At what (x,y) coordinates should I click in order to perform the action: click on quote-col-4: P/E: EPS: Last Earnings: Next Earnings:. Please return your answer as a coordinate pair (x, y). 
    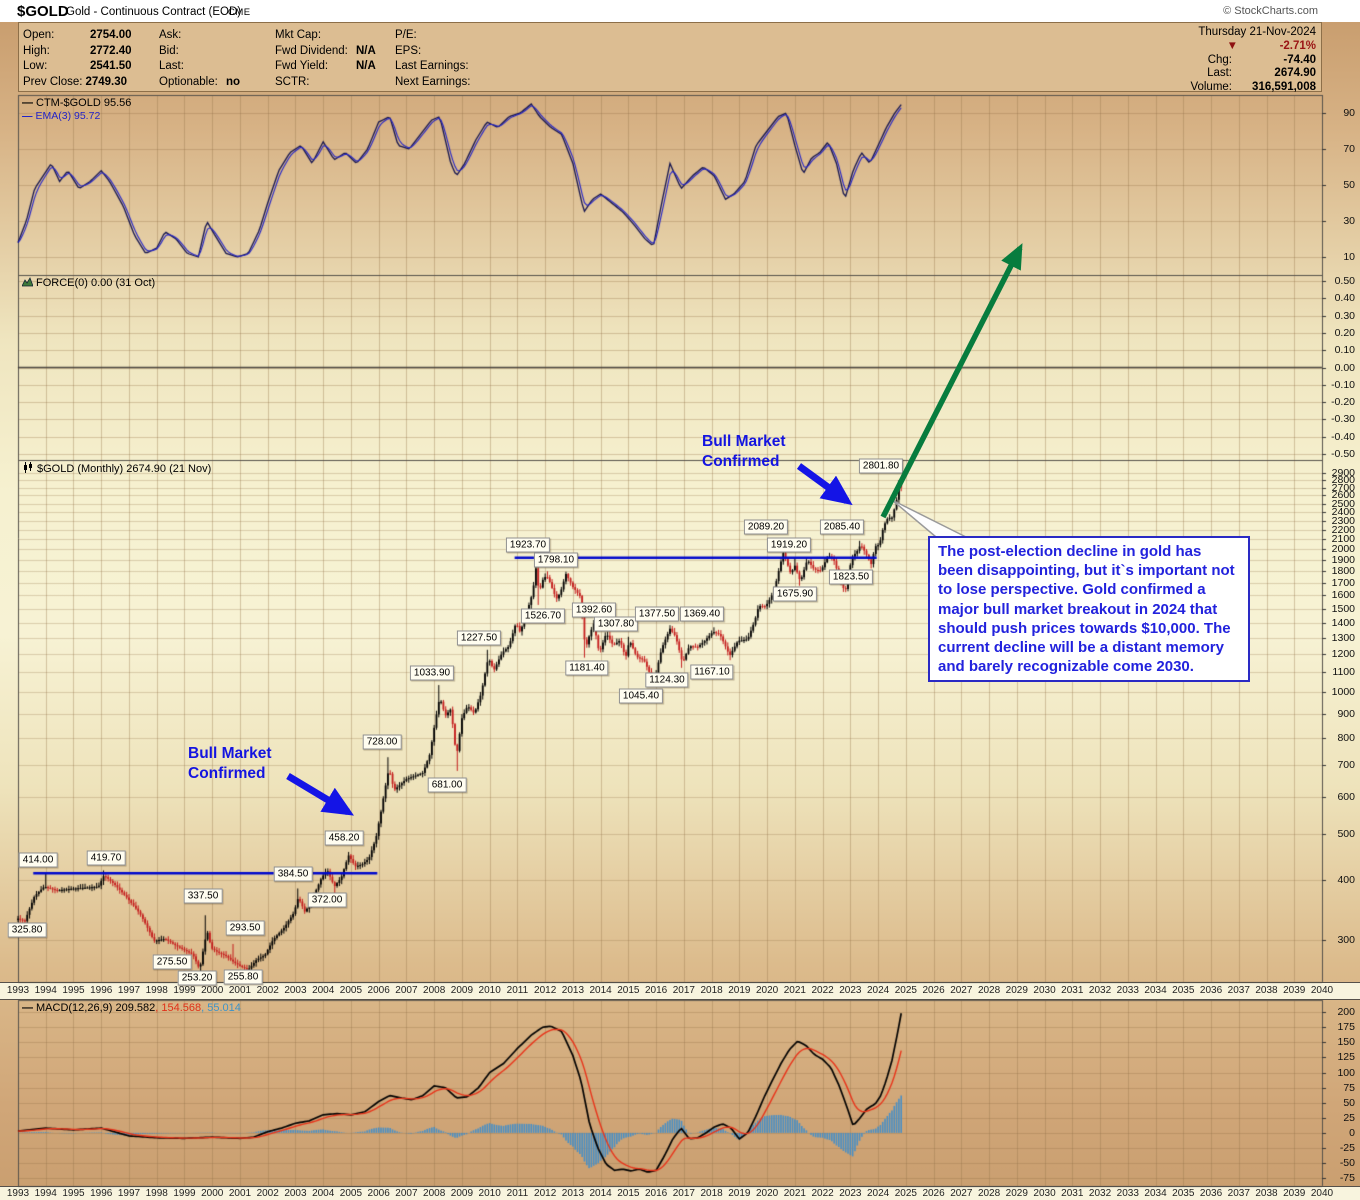
    Looking at the image, I should click on (434, 59).